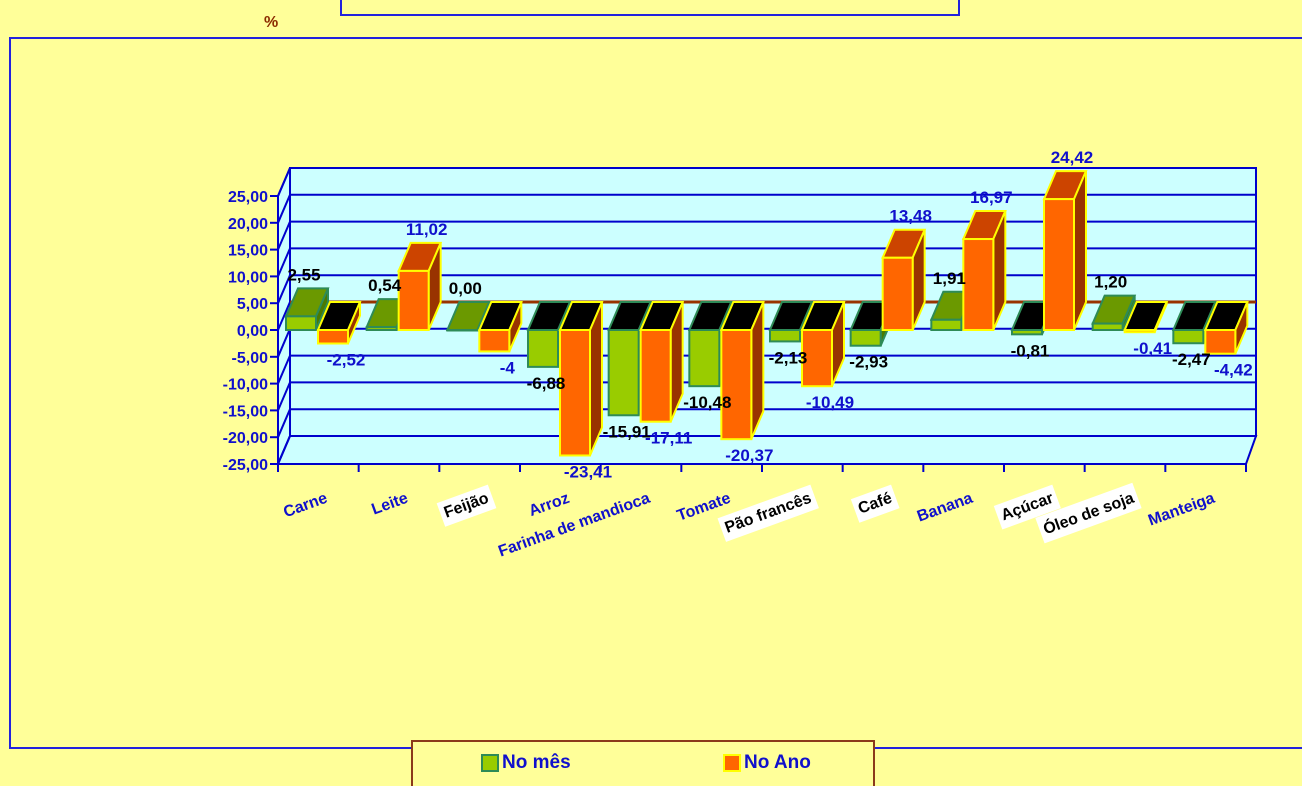 The image size is (1302, 786). What do you see at coordinates (704, 358) in the screenshot?
I see `bar-no-mes-tomate-front` at bounding box center [704, 358].